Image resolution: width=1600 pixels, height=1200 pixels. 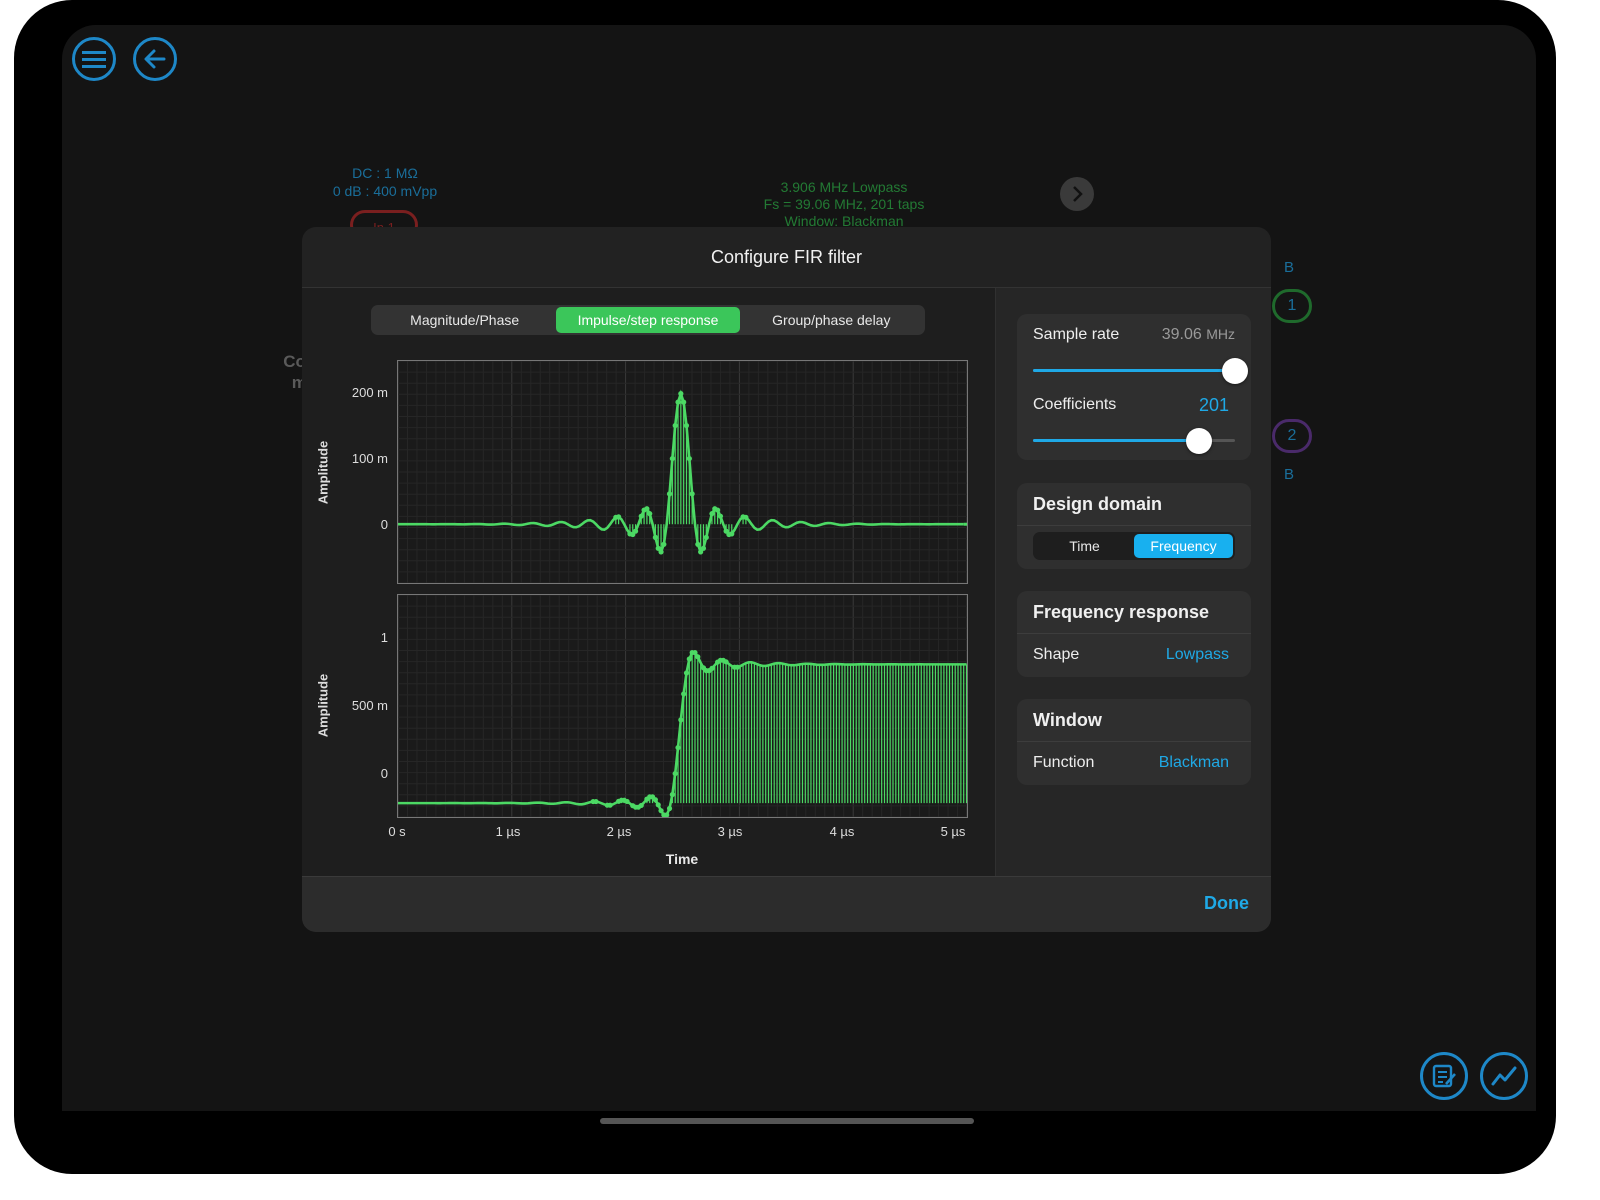 What do you see at coordinates (787, 1121) in the screenshot?
I see `home-indicator` at bounding box center [787, 1121].